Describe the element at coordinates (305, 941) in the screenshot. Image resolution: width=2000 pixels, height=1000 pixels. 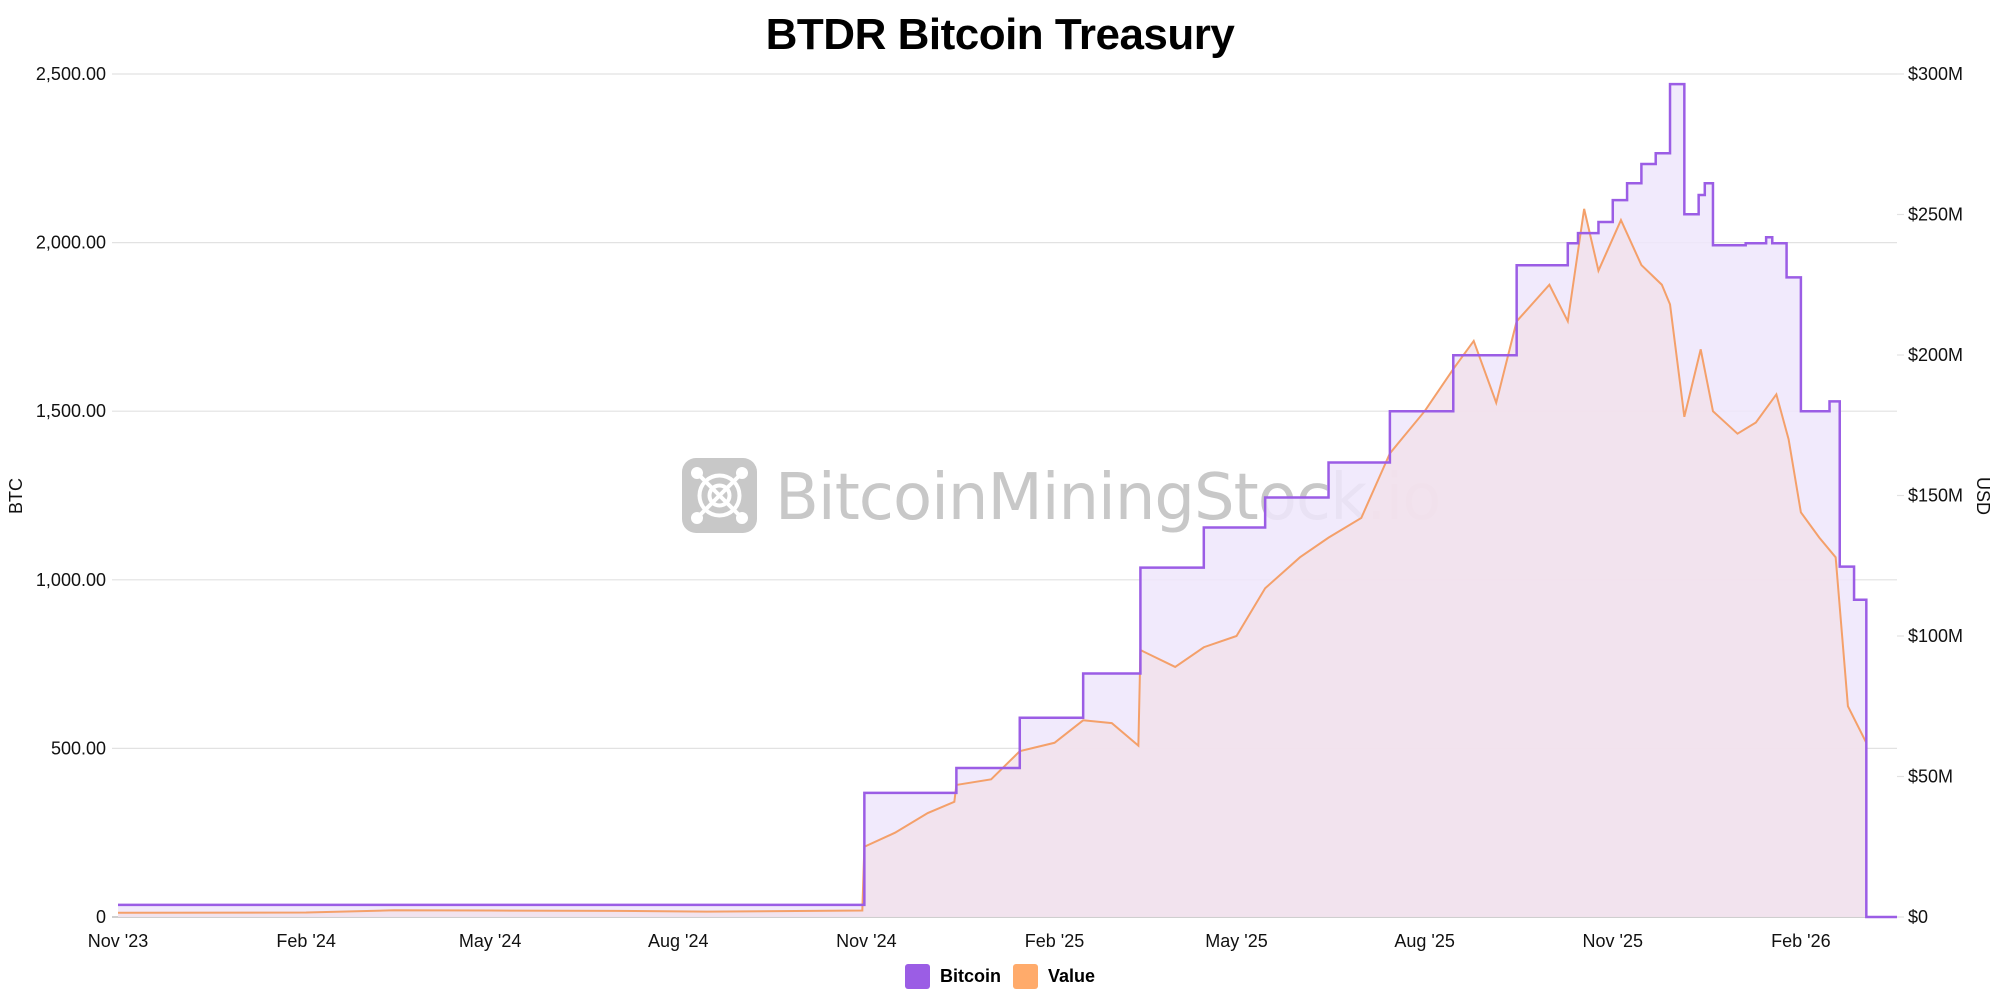
I see `x-tick-label: Feb '24` at that location.